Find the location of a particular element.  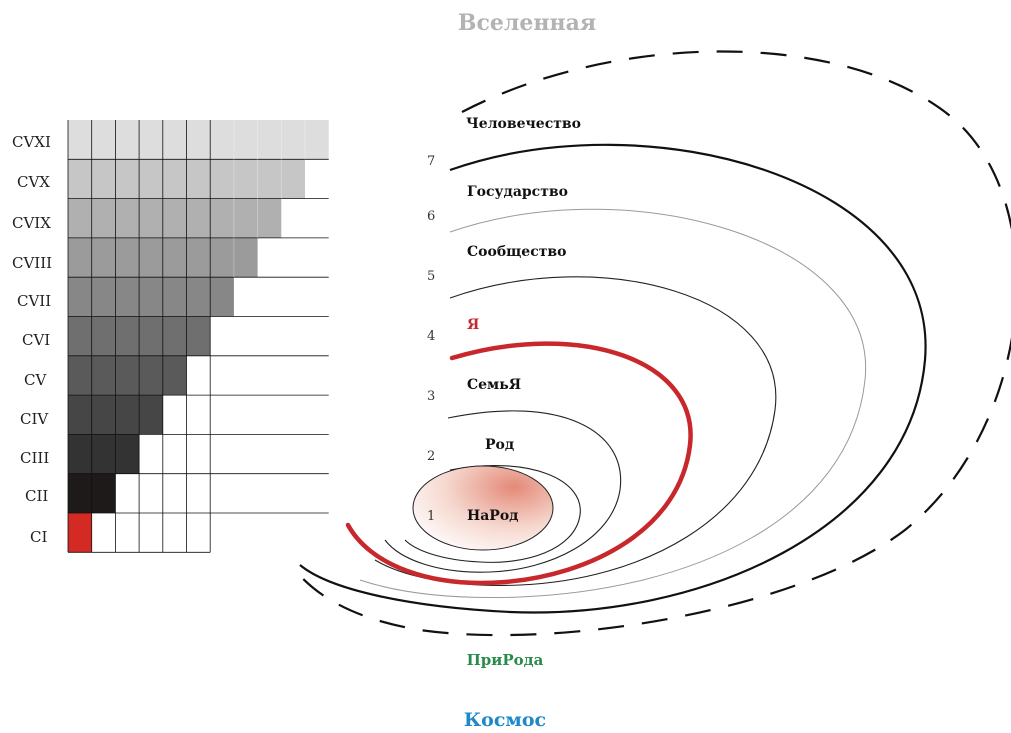

circle-2-kin is located at coordinates (492, 514).